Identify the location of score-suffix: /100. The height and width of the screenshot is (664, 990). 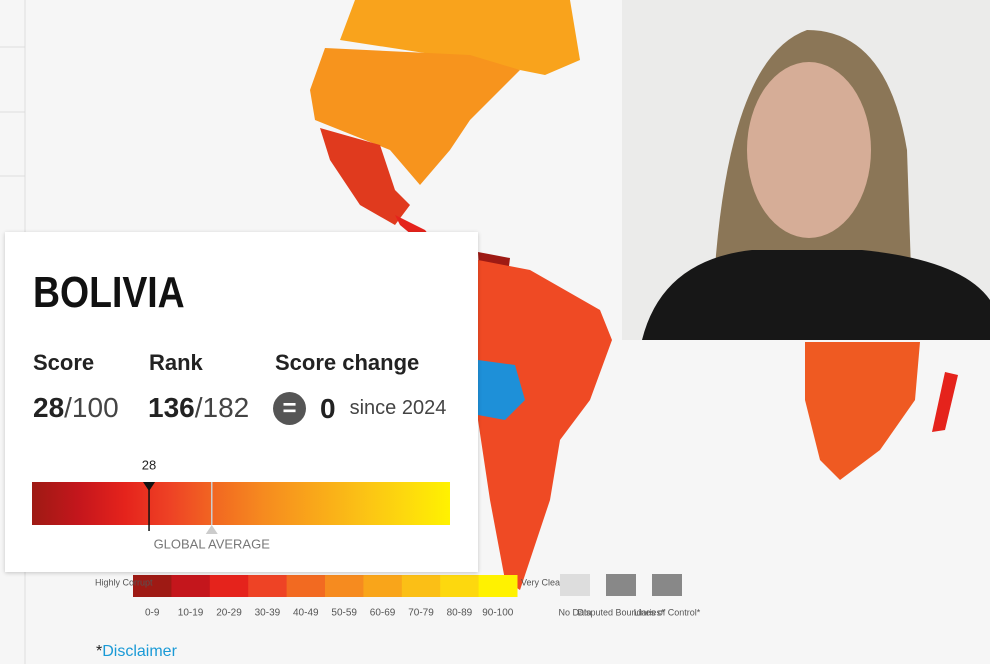
(91, 407).